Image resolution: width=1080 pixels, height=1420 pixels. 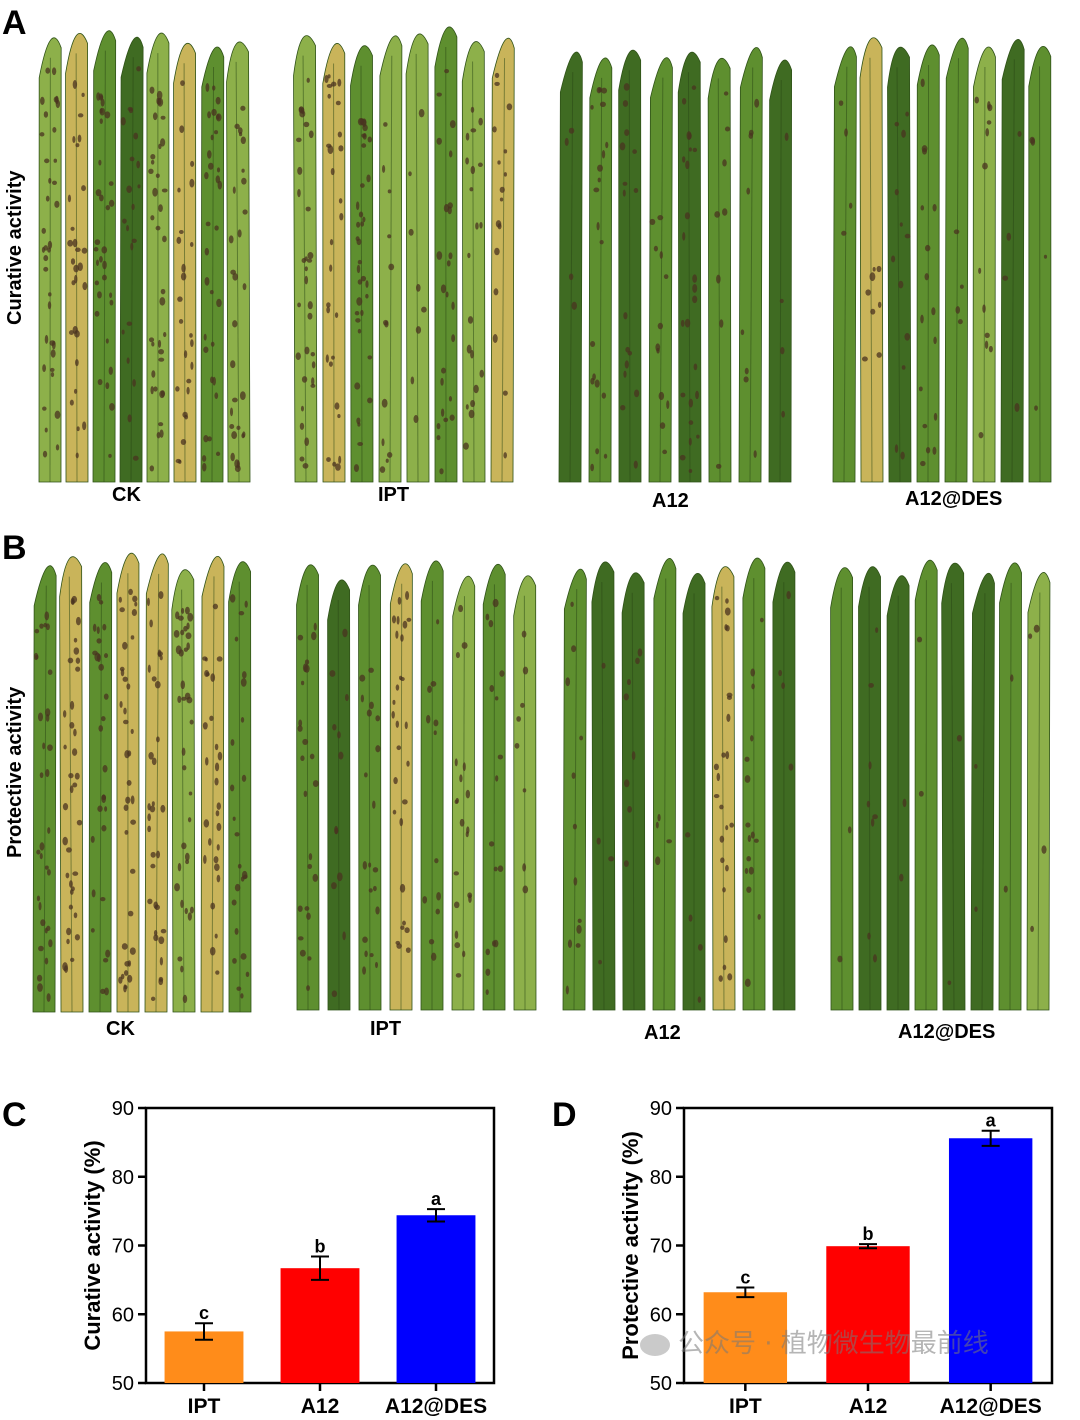 I want to click on bar-ipt, so click(x=745, y=1337).